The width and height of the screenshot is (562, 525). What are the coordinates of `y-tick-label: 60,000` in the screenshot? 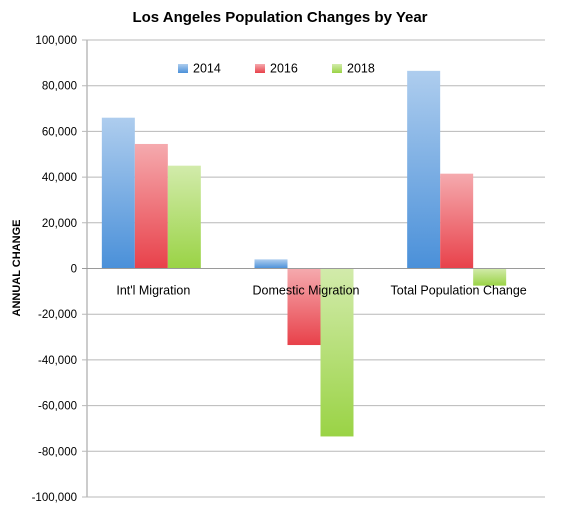 It's located at (59, 132).